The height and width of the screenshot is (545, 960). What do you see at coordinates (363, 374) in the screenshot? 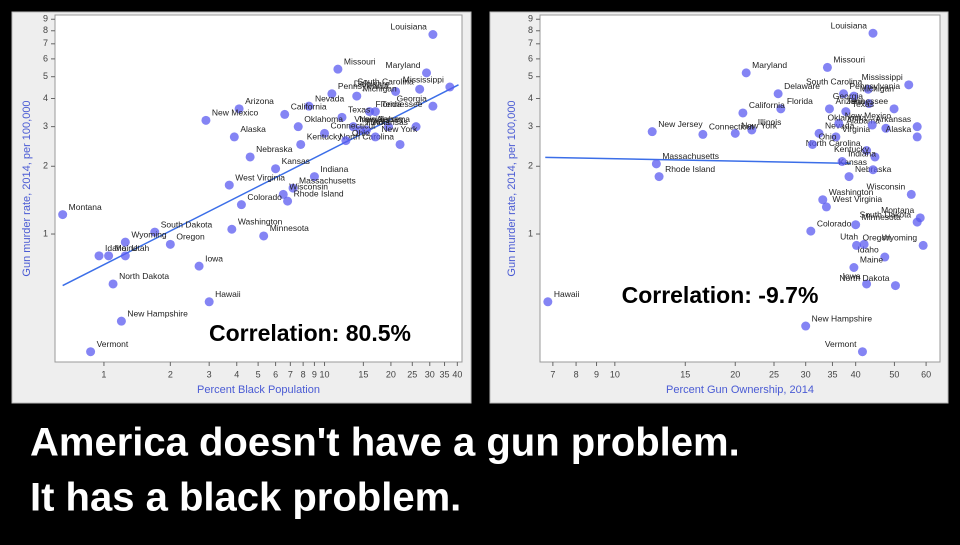
I see `x-tick-label: 15` at bounding box center [363, 374].